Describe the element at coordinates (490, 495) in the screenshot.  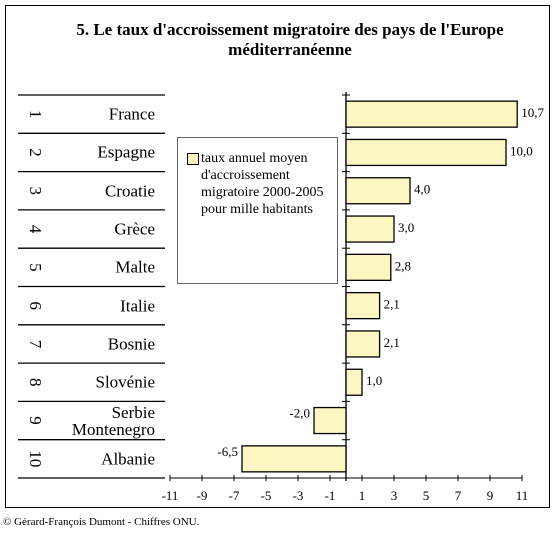
I see `x-tick-label: 9` at that location.